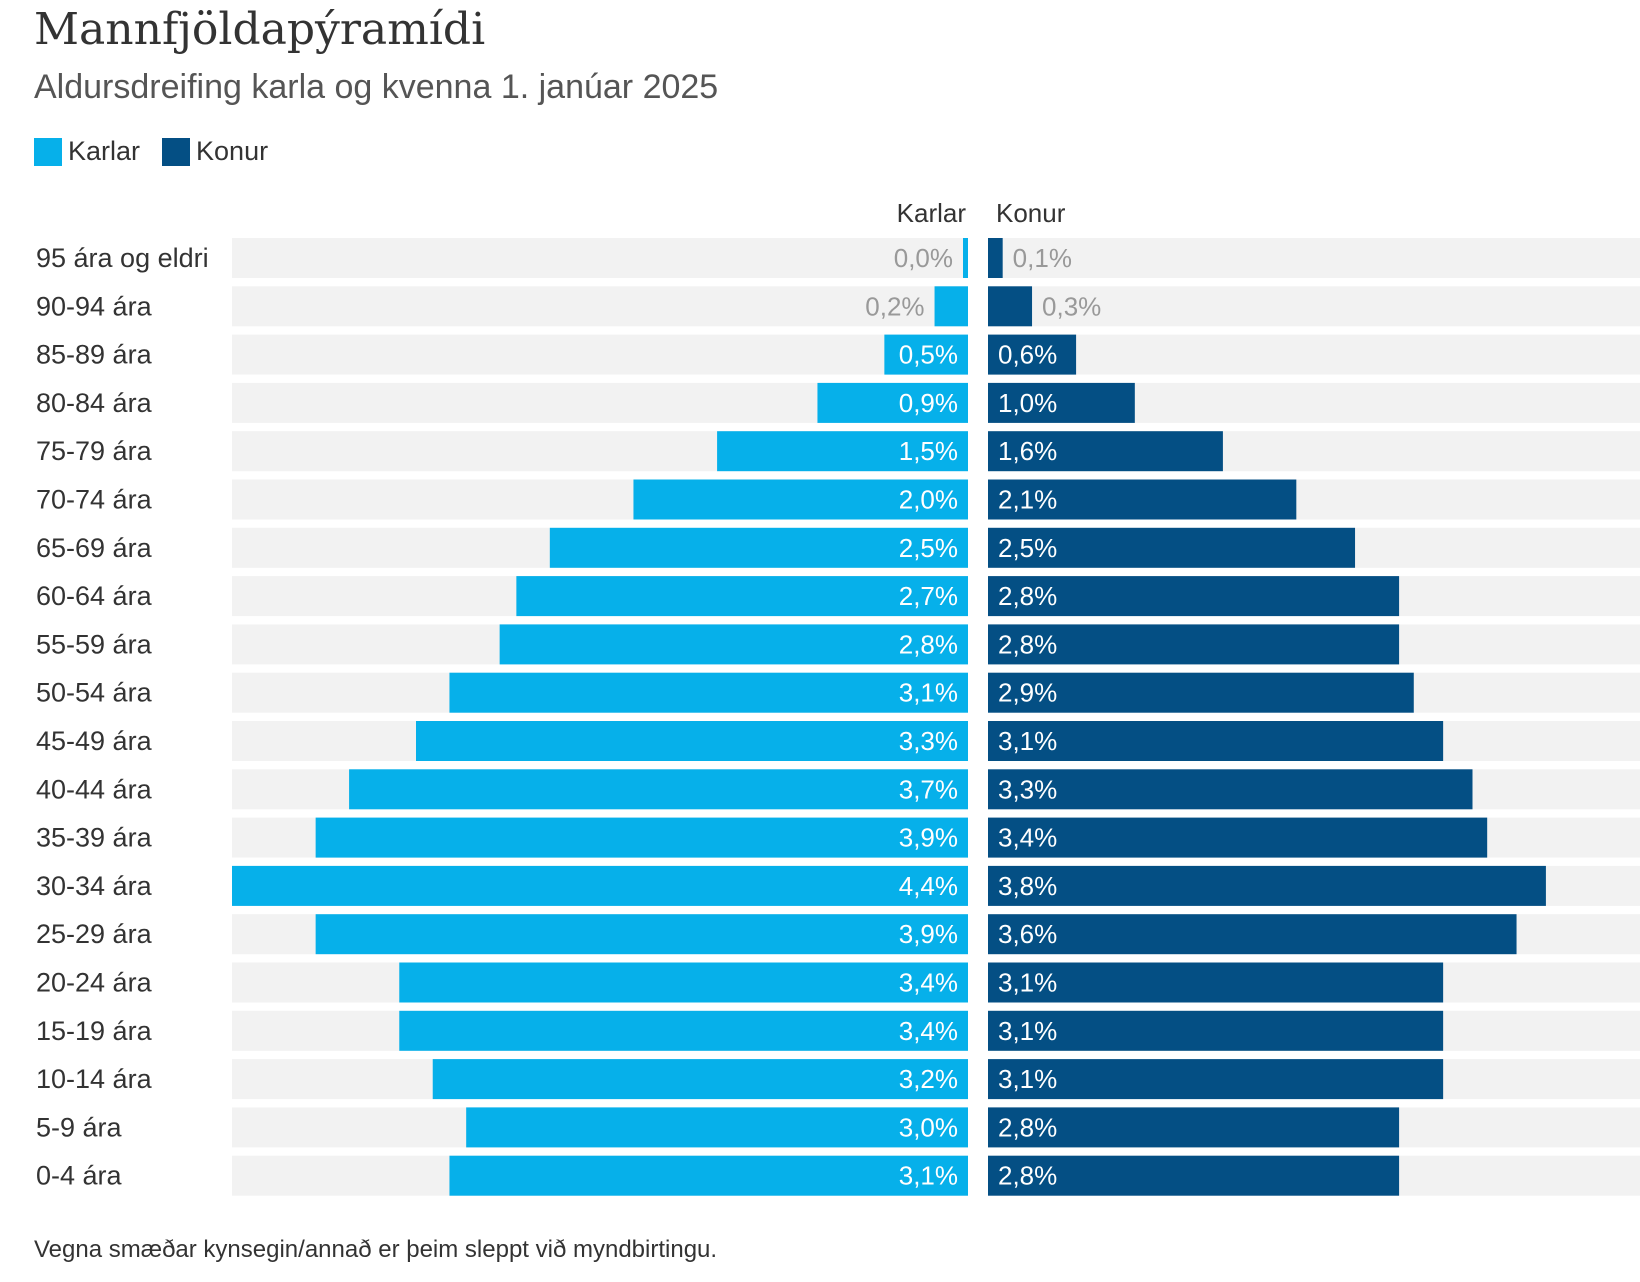  What do you see at coordinates (1027, 500) in the screenshot?
I see `data-label-konur: 2,1%` at bounding box center [1027, 500].